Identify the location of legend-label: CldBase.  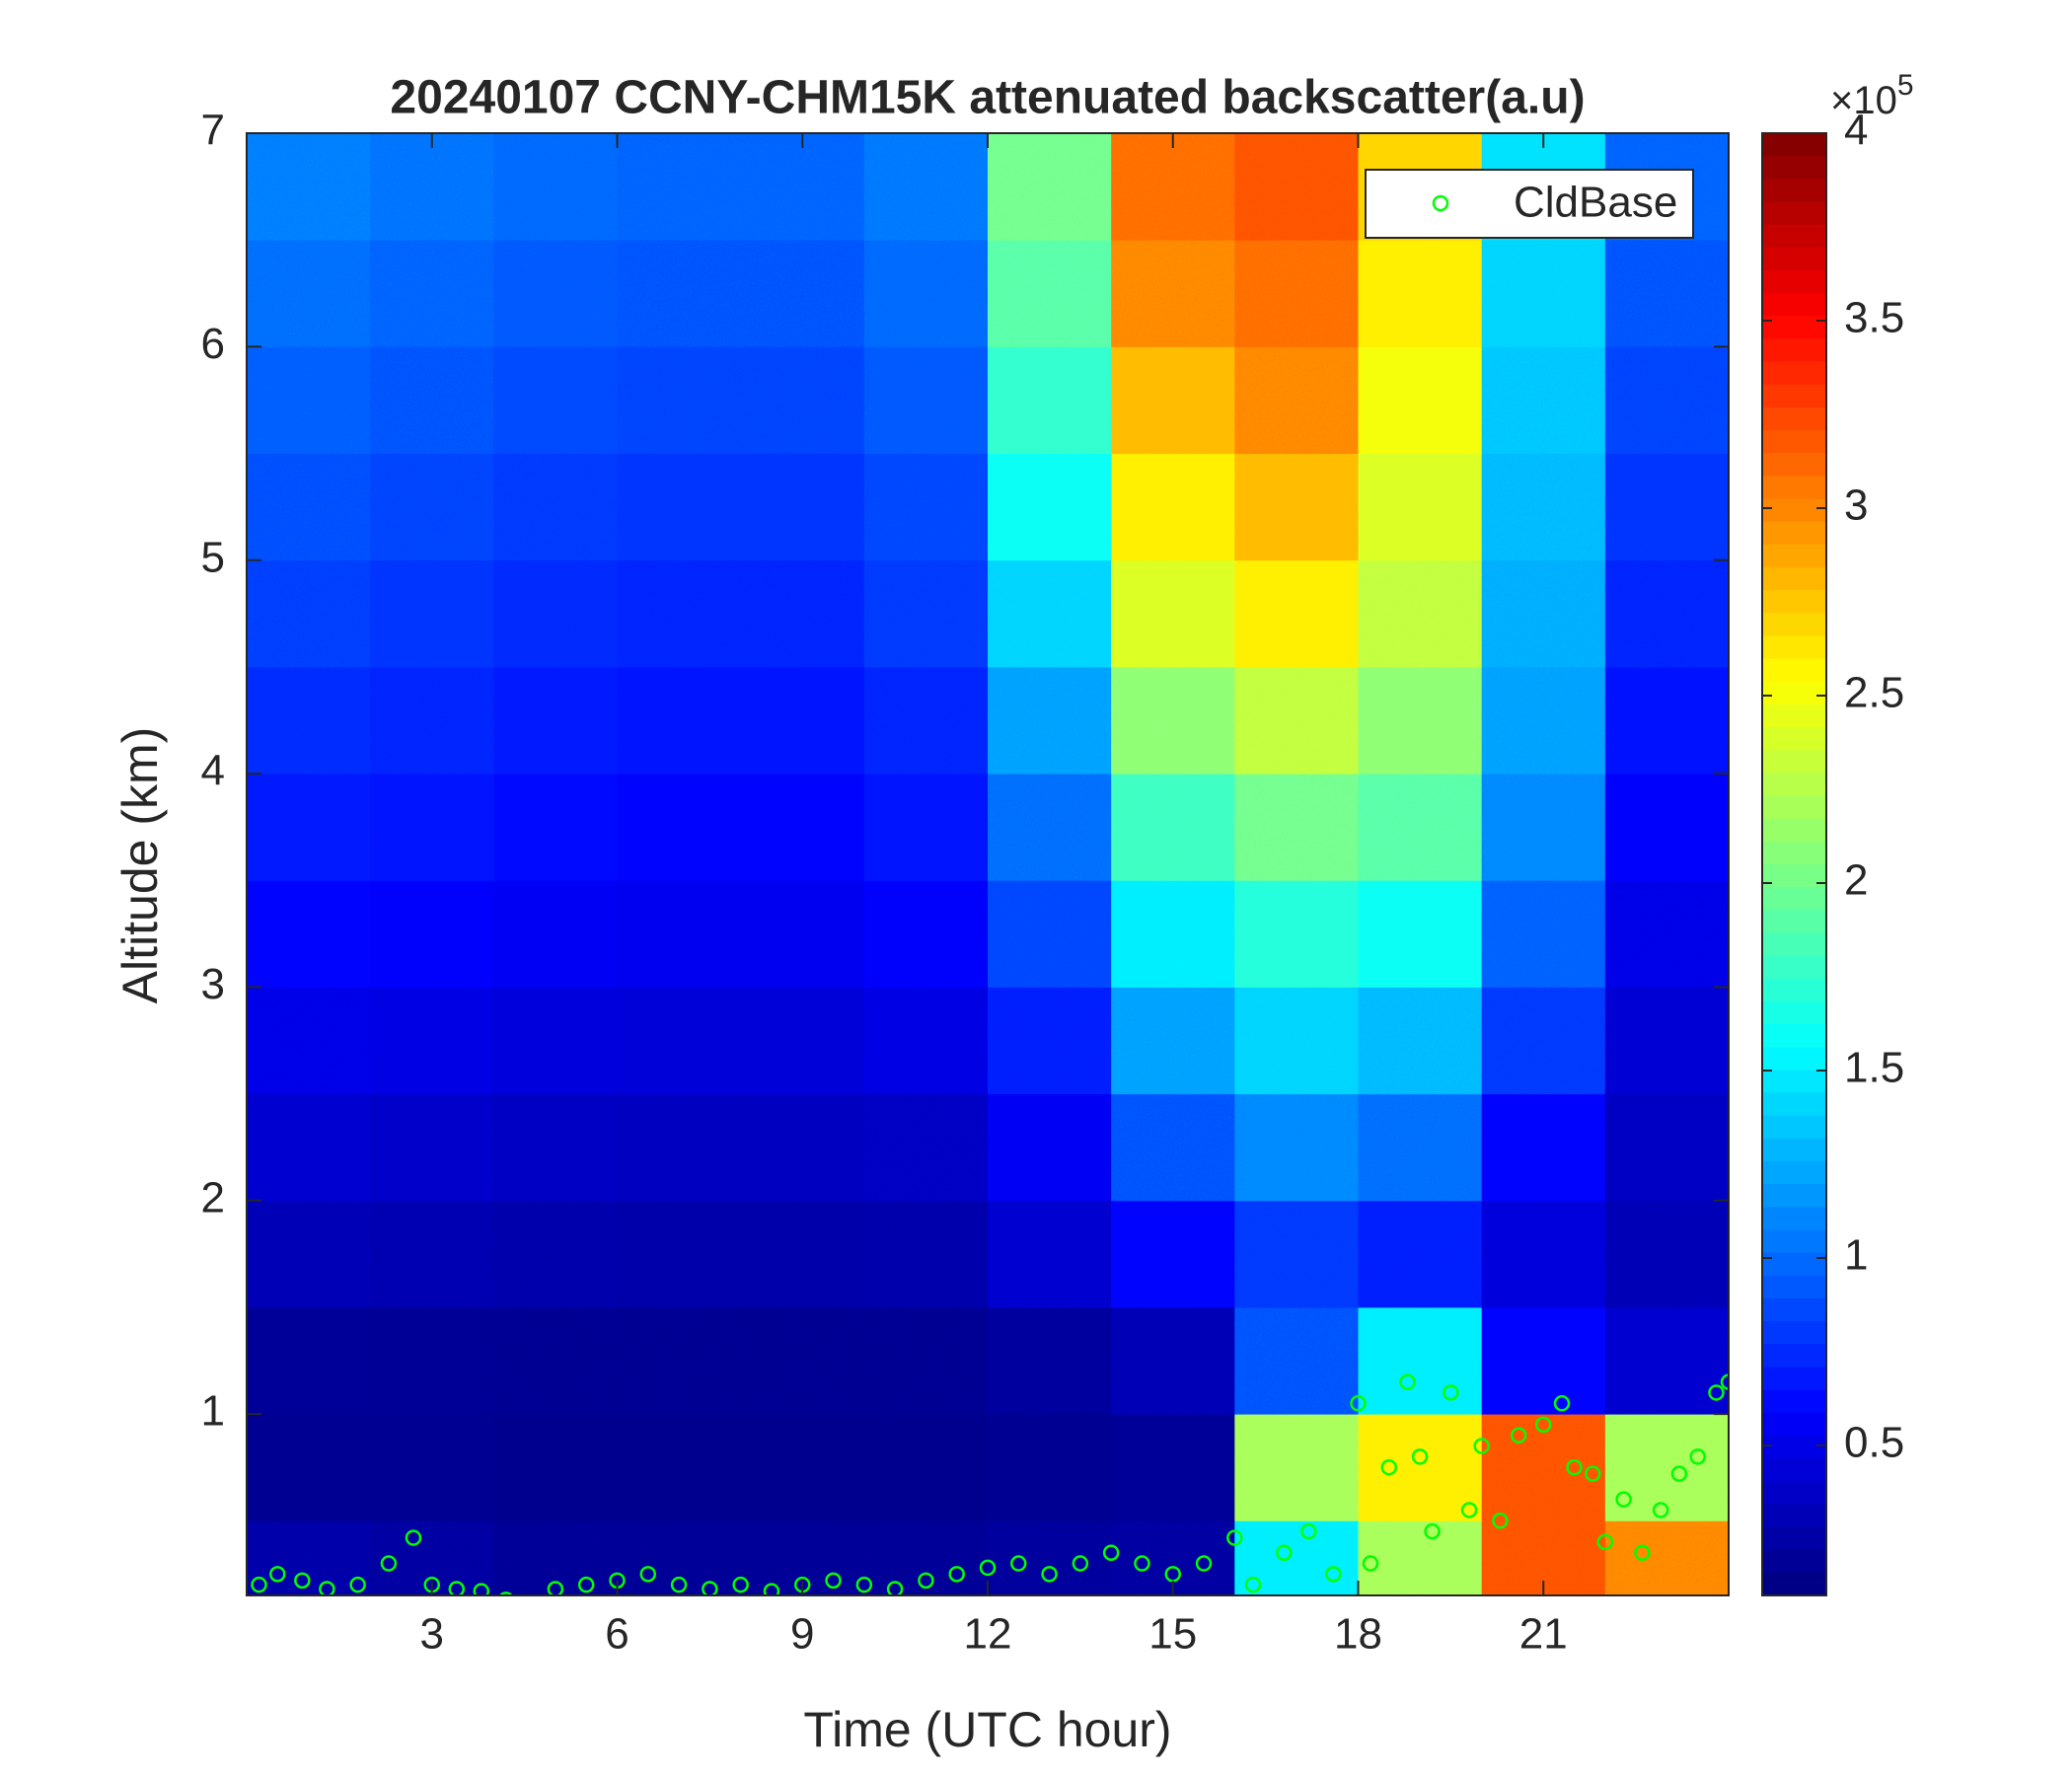
(1595, 203).